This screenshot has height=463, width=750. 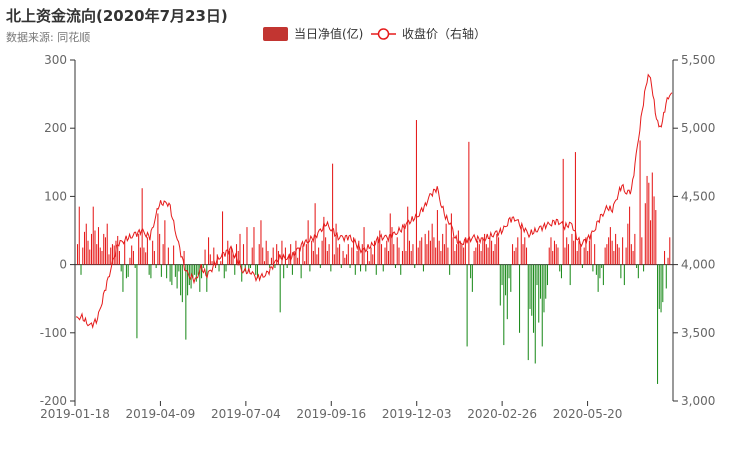 I want to click on x-tick-label: 2020-05-20, so click(x=588, y=414).